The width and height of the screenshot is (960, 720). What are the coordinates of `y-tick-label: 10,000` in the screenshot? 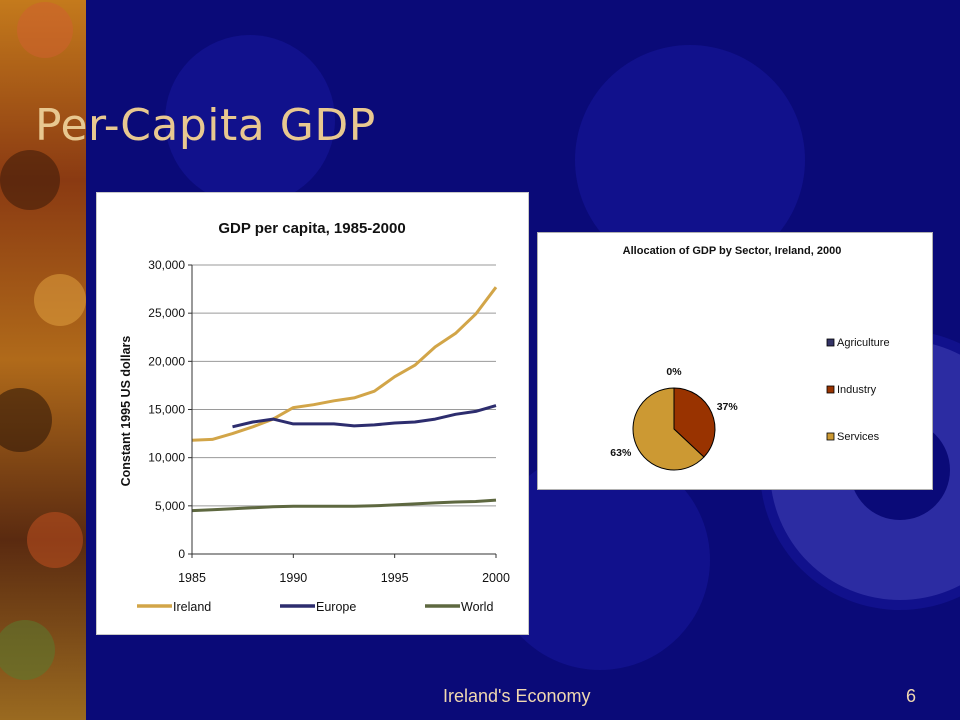 It's located at (166, 458).